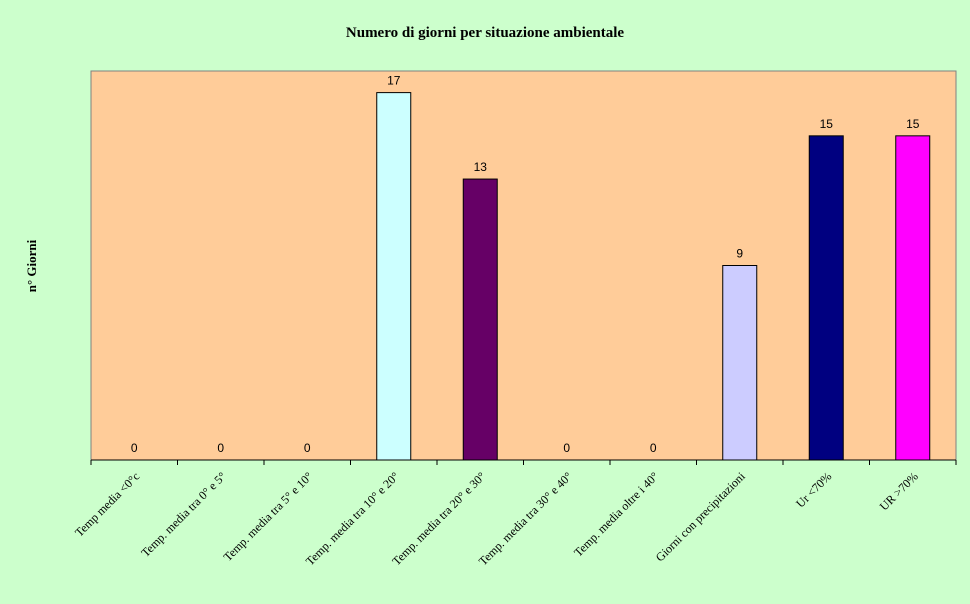  What do you see at coordinates (899, 491) in the screenshot?
I see `x-tick-label: UR >70%` at bounding box center [899, 491].